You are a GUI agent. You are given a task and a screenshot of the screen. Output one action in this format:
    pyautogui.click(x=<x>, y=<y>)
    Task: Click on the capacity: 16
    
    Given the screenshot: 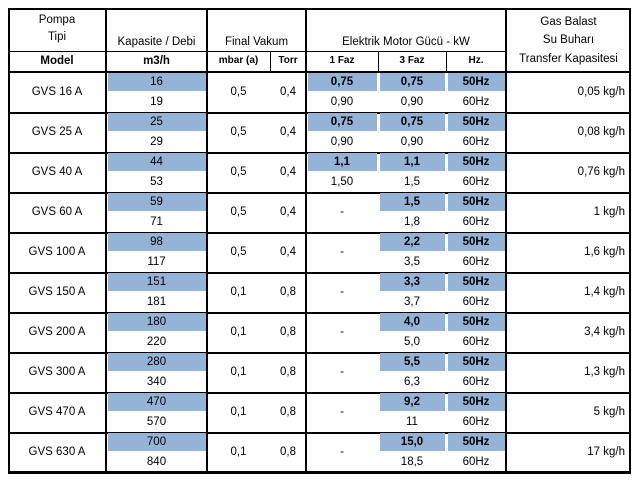 What is the action you would take?
    pyautogui.click(x=156, y=82)
    